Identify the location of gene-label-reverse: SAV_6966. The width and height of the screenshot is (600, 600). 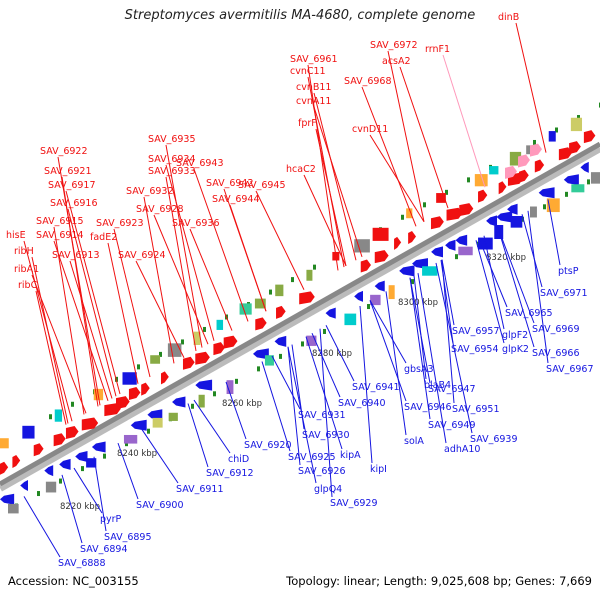
(556, 353).